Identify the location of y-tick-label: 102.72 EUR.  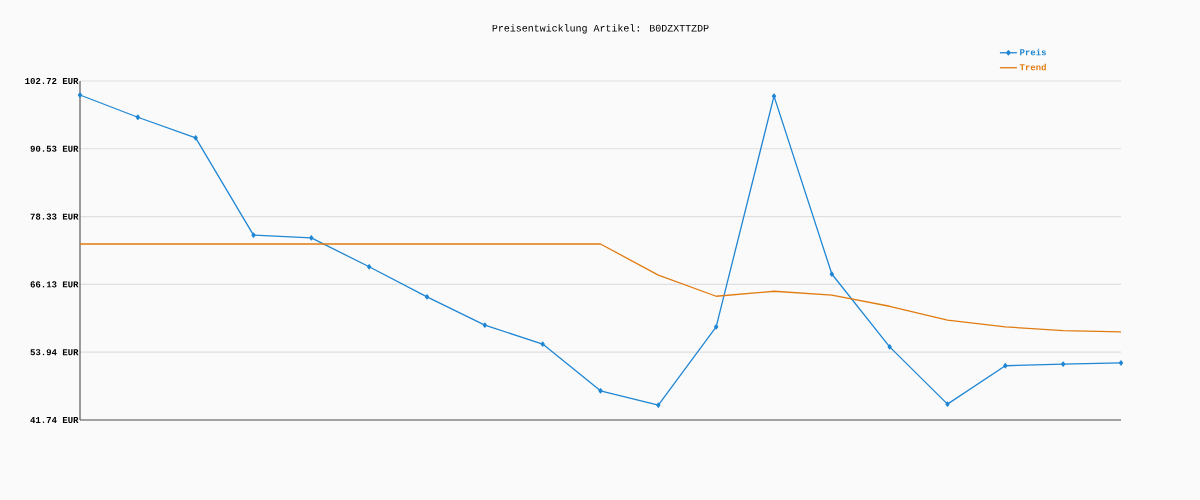
(52, 81).